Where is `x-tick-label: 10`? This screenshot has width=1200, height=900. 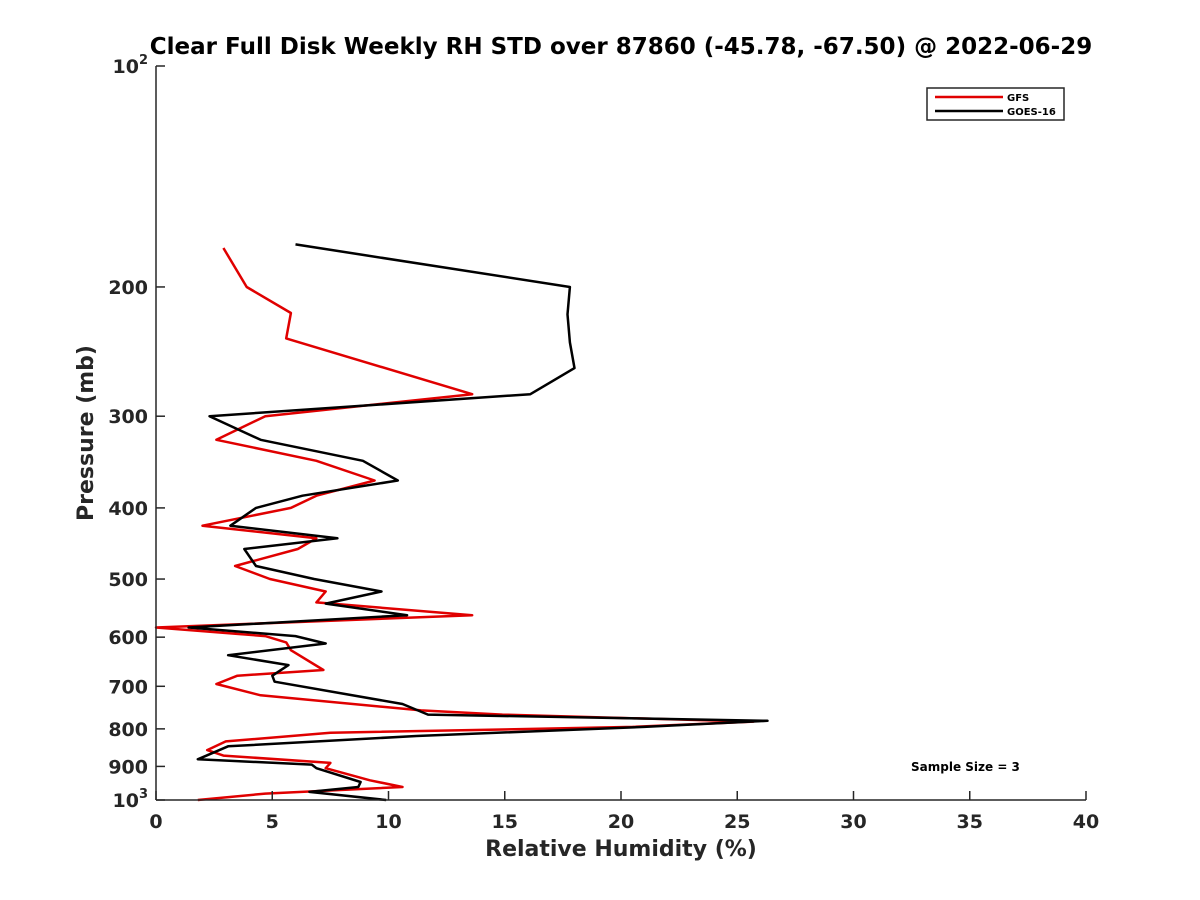
x-tick-label: 10 is located at coordinates (388, 822).